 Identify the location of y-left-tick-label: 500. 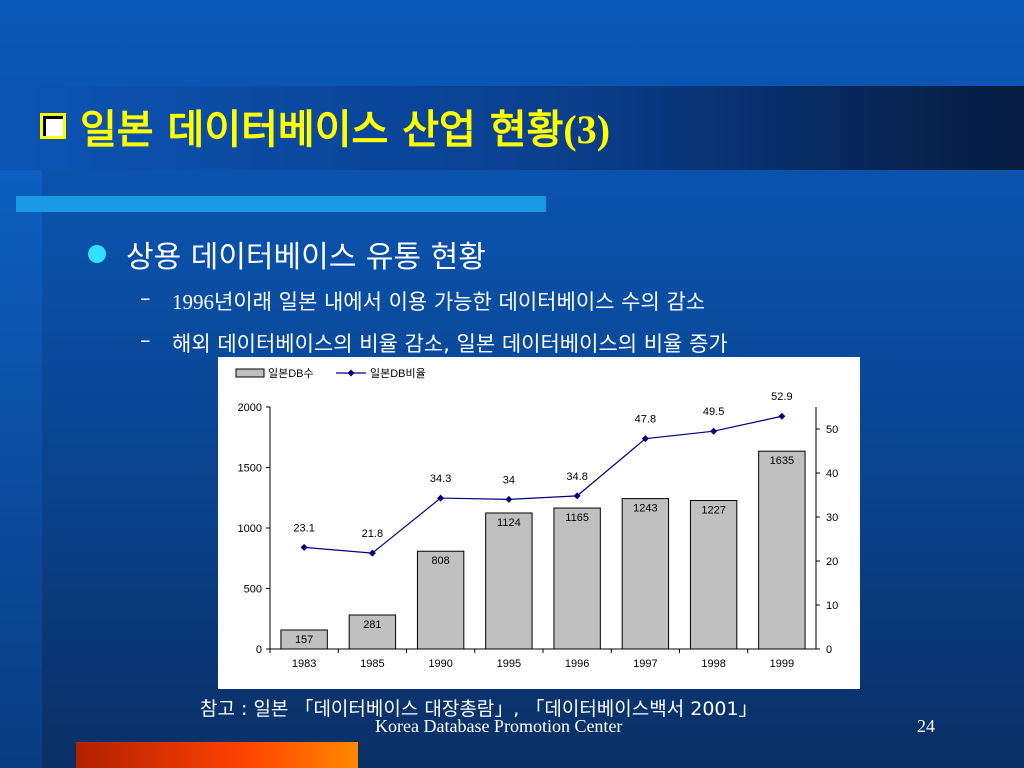
(253, 590).